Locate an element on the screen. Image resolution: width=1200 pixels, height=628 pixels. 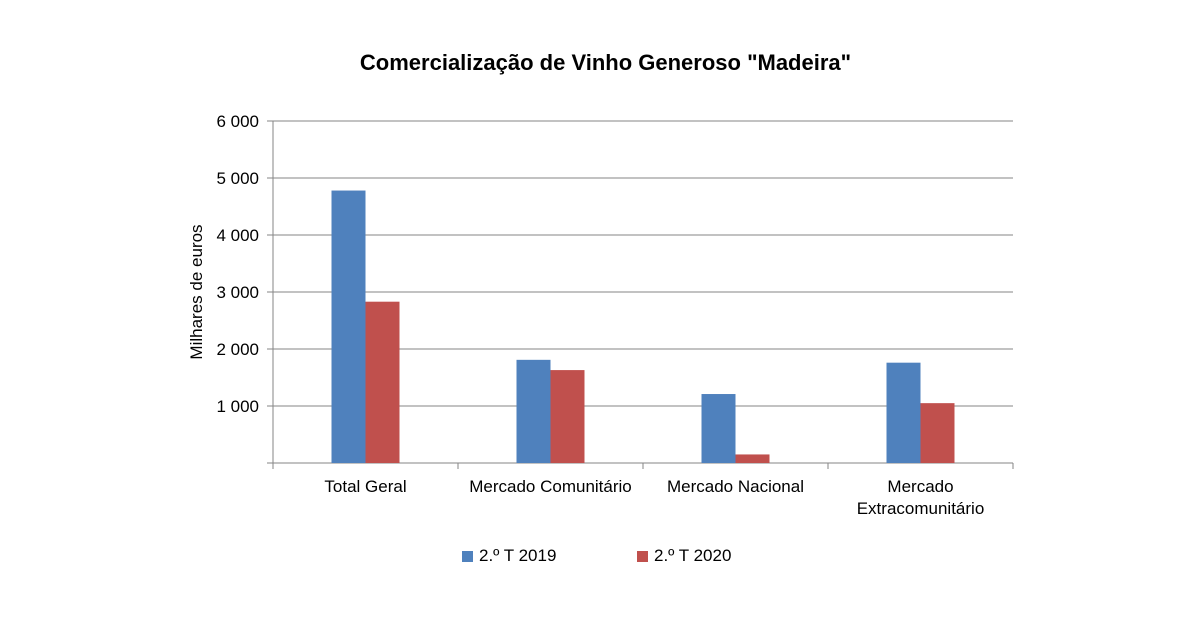
y-tick-label: 5 000 is located at coordinates (237, 178).